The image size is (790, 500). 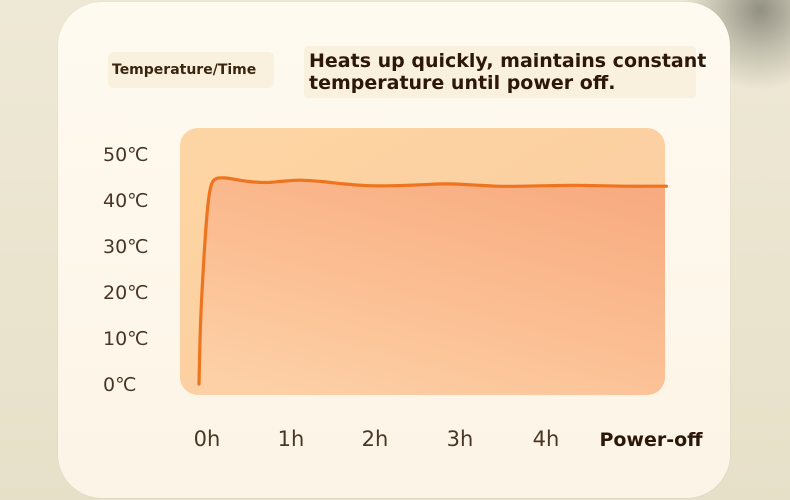 I want to click on y-tick-label: 20℃, so click(x=126, y=293).